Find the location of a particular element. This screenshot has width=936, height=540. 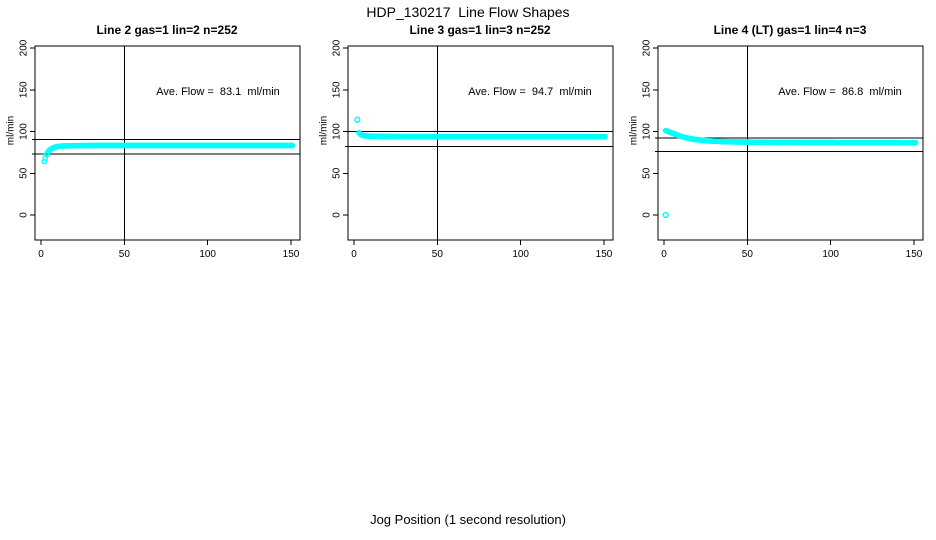

panel-2-title: Line 3 gas=1 lin=3 n=252 is located at coordinates (480, 30).